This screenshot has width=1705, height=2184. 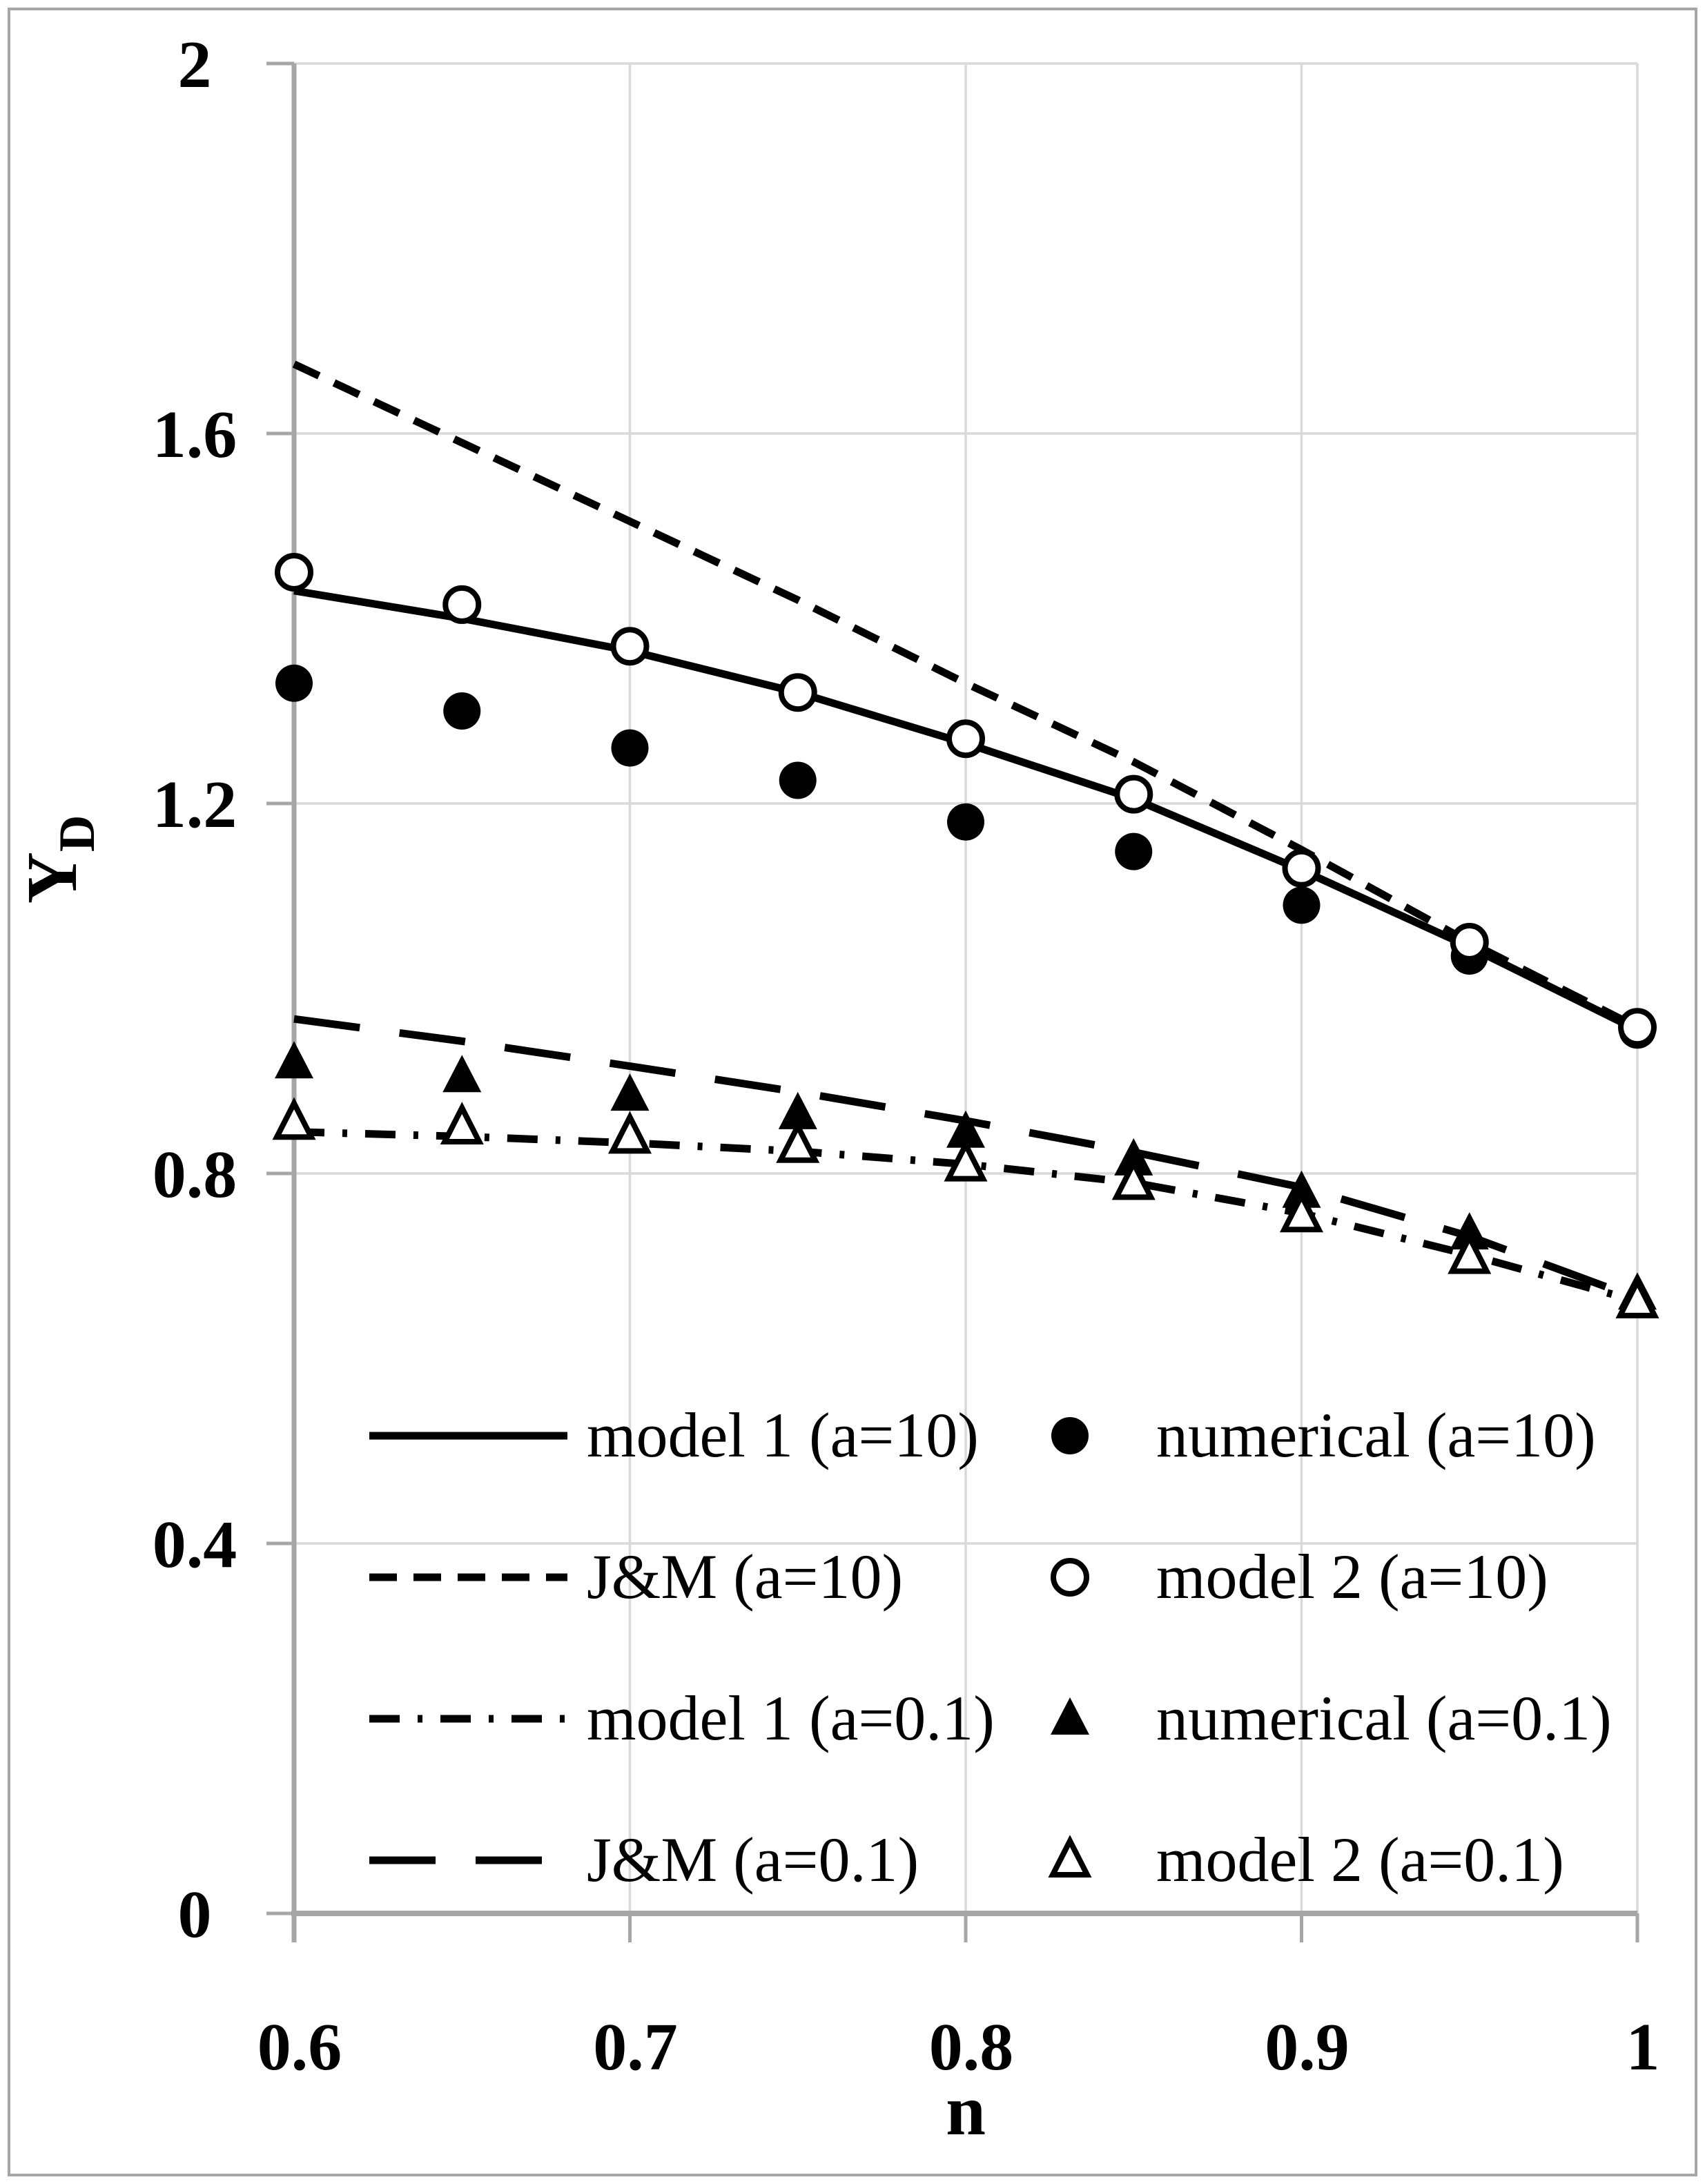 What do you see at coordinates (1352, 1576) in the screenshot?
I see `legend-label-model-2-a-10: model 2 (a=10)` at bounding box center [1352, 1576].